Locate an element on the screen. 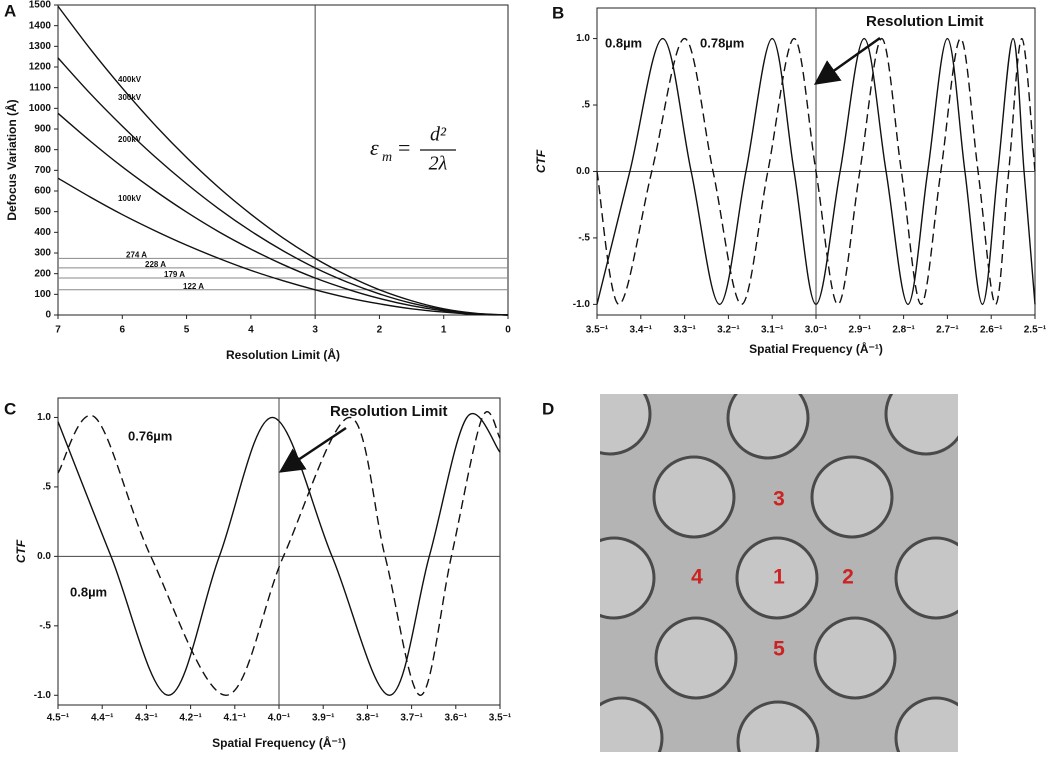 This screenshot has height=764, width=1050. series-label: 0.78µm is located at coordinates (722, 42).